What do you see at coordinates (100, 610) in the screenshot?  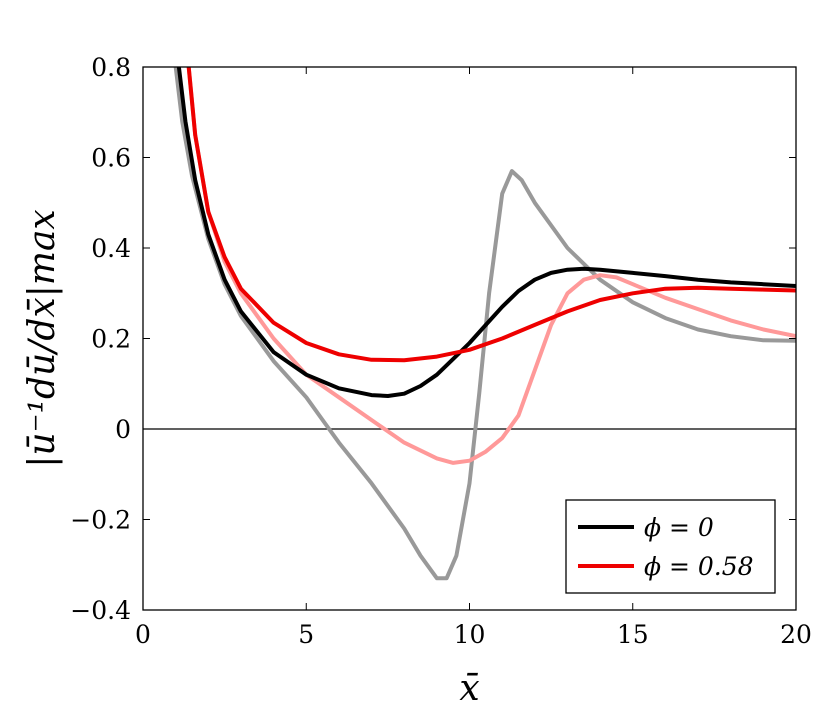 I see `y-tick-label: −0.4` at bounding box center [100, 610].